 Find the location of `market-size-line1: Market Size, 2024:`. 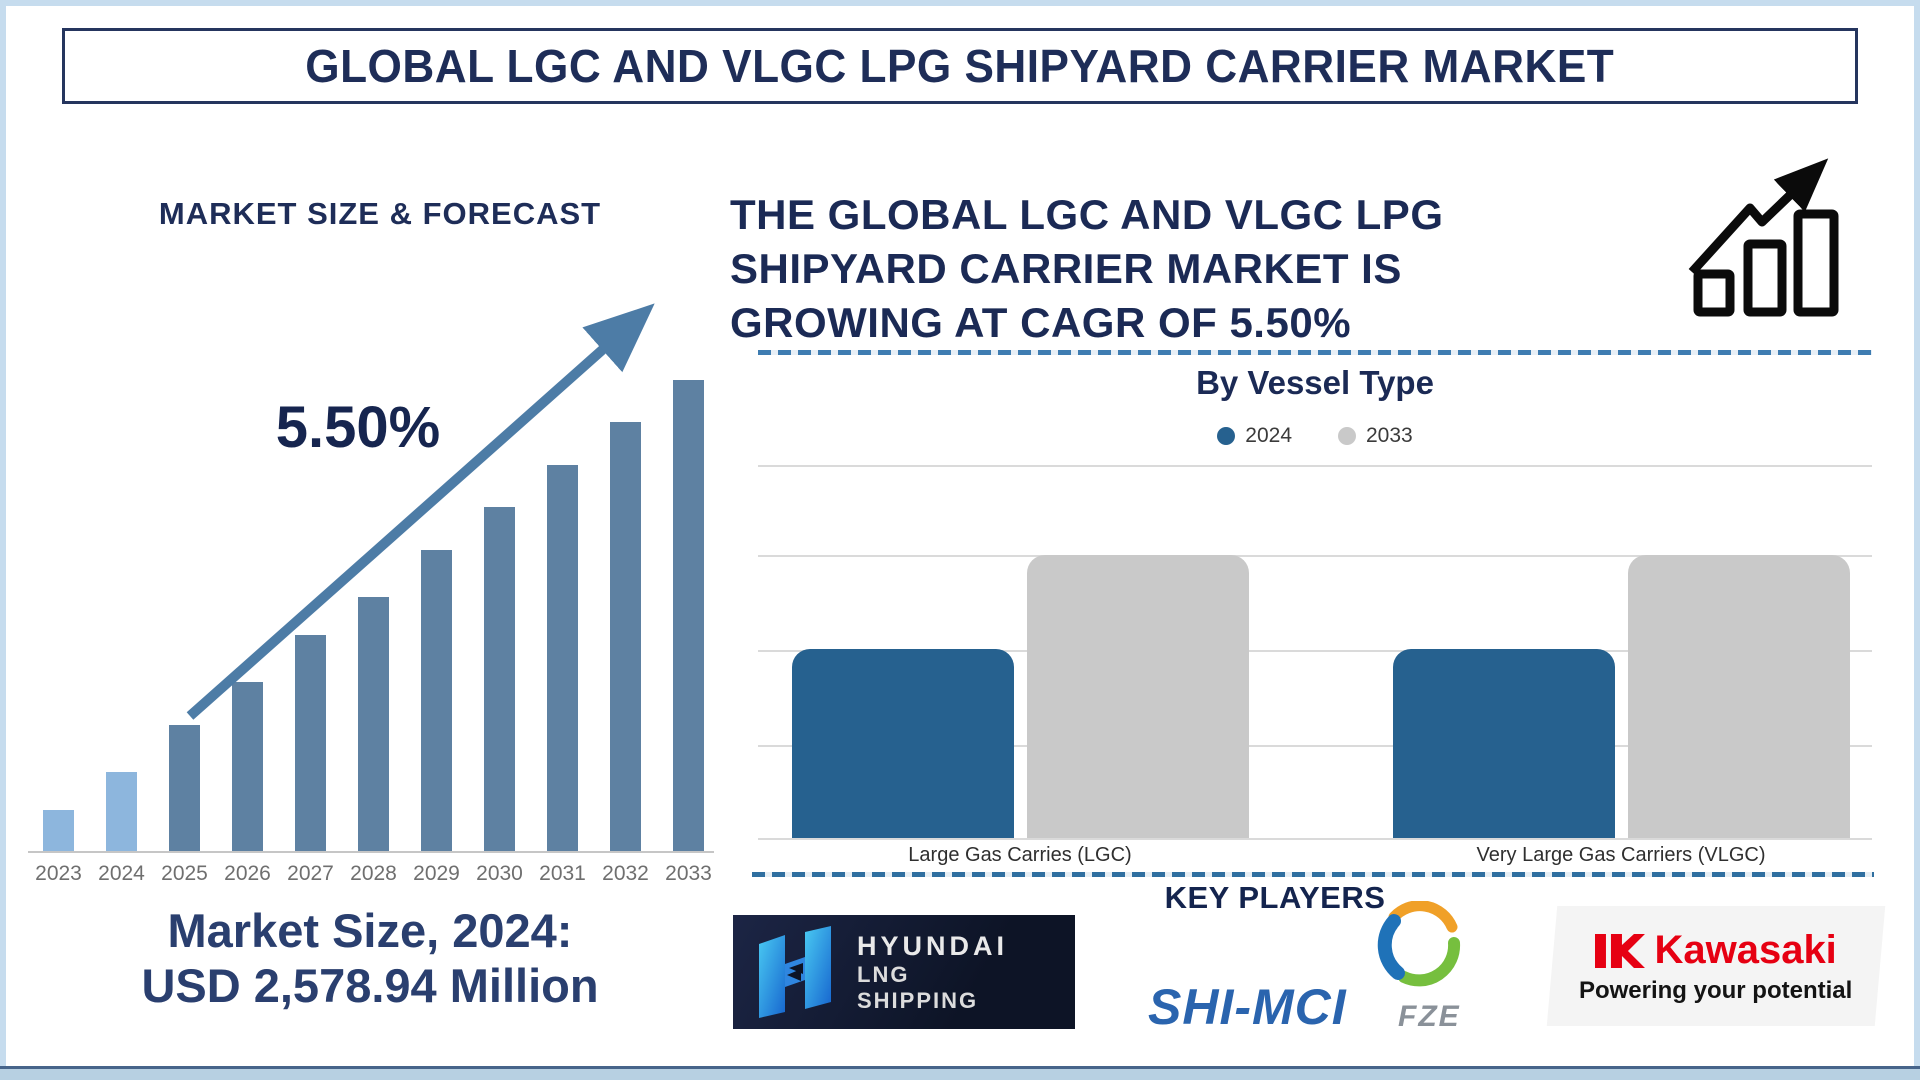

market-size-line1: Market Size, 2024: is located at coordinates (370, 930).